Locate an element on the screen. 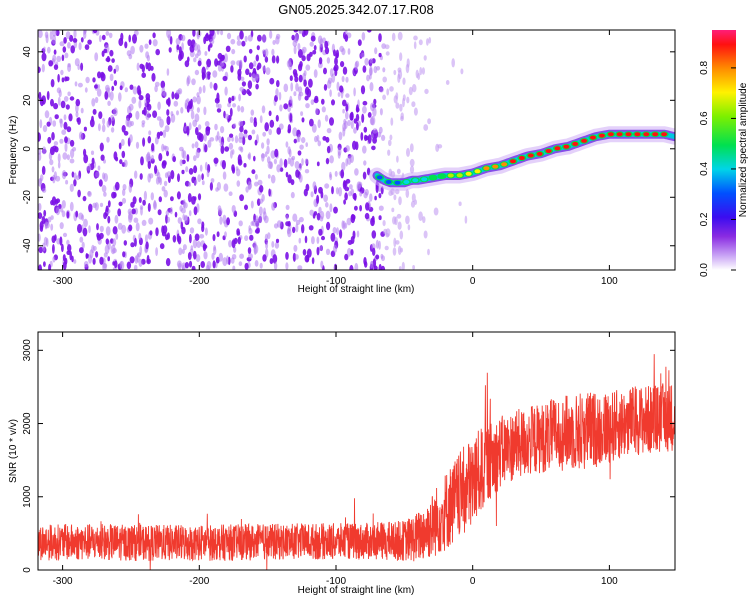 This screenshot has width=750, height=600. snr-y-tick-label: 3000 is located at coordinates (27, 350).